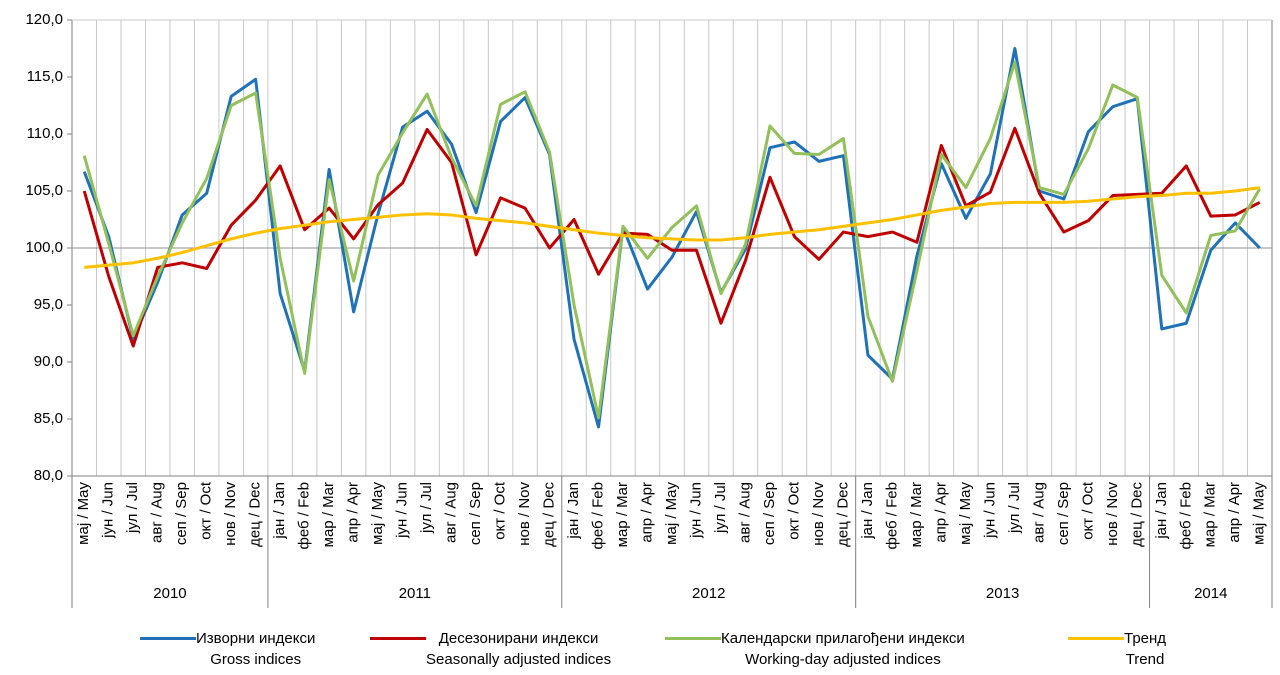 Image resolution: width=1280 pixels, height=675 pixels. Describe the element at coordinates (44, 247) in the screenshot. I see `y-tick-label: 100,0` at that location.